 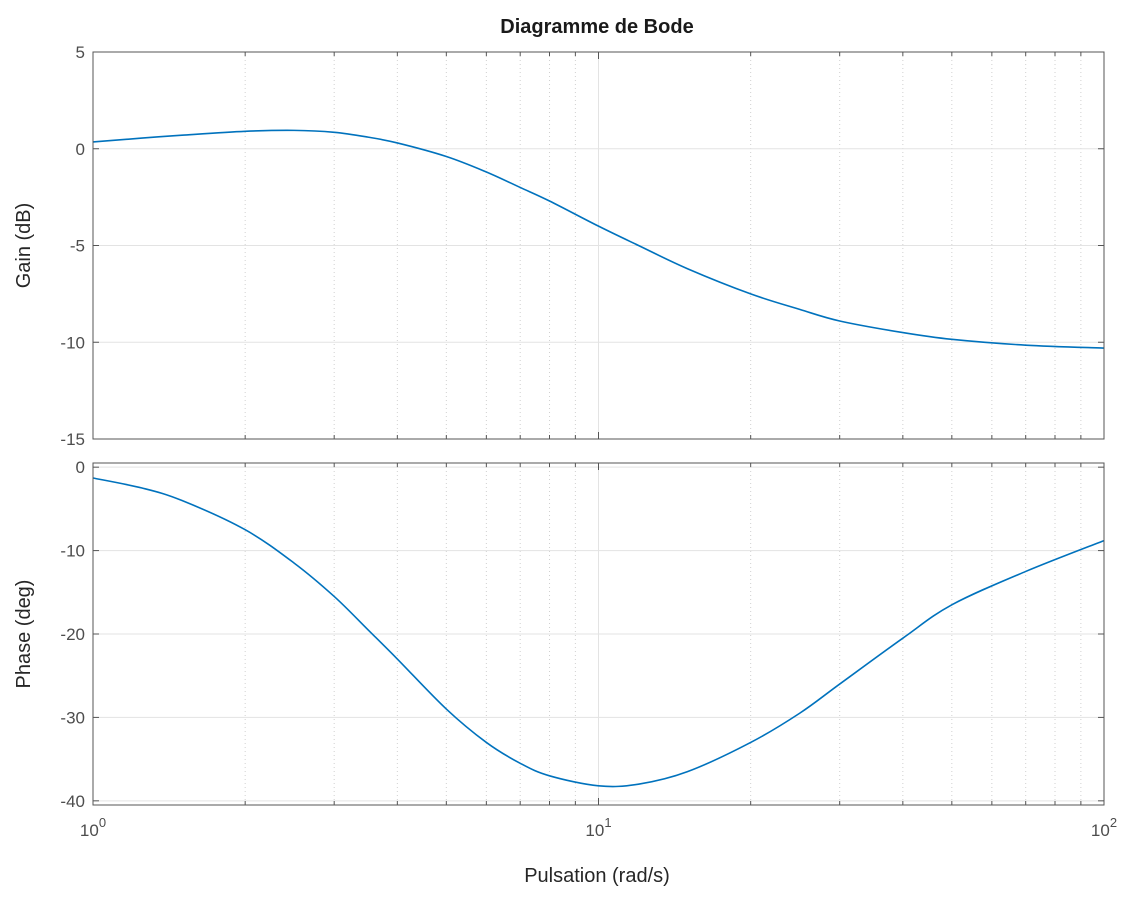 What do you see at coordinates (93, 827) in the screenshot?
I see `x-tick-label: 10⁰` at bounding box center [93, 827].